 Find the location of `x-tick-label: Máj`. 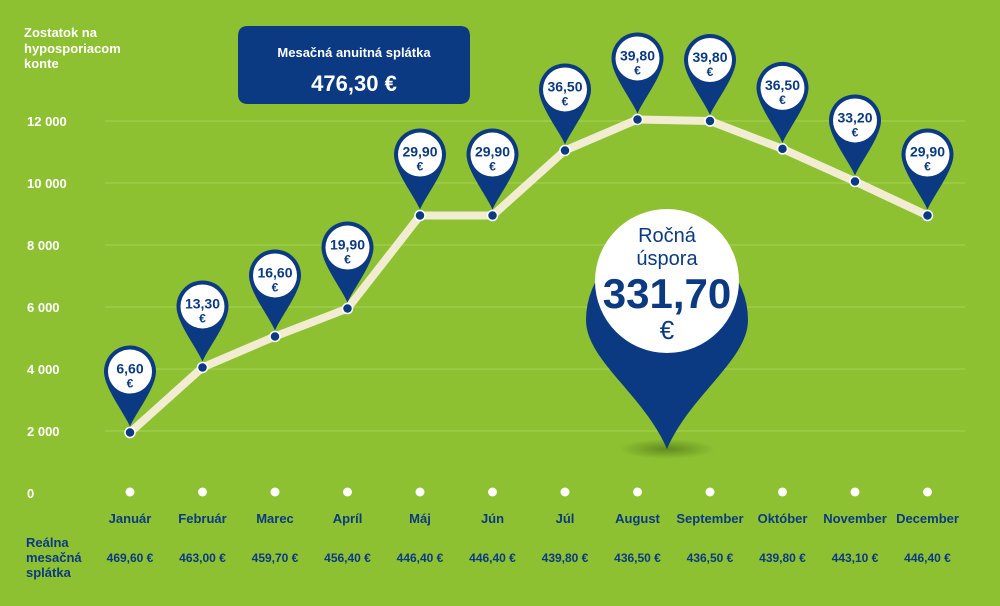

x-tick-label: Máj is located at coordinates (420, 518).